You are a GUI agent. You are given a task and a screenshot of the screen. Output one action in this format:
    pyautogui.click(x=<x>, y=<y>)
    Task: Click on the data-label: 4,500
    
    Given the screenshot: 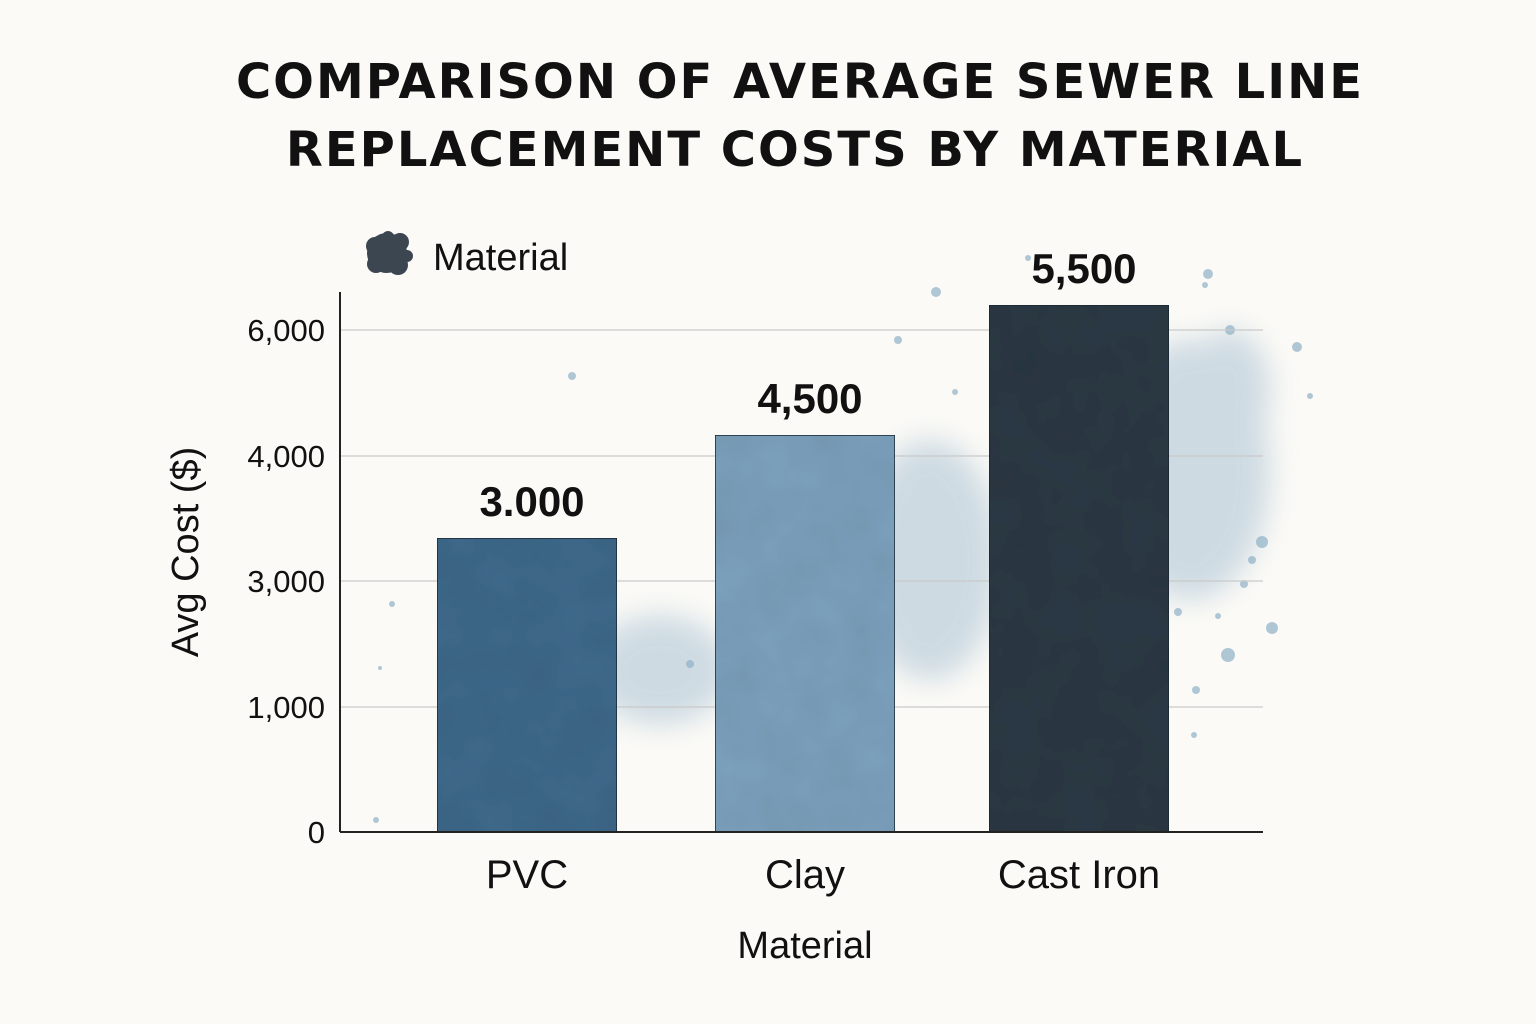 What is the action you would take?
    pyautogui.click(x=809, y=398)
    